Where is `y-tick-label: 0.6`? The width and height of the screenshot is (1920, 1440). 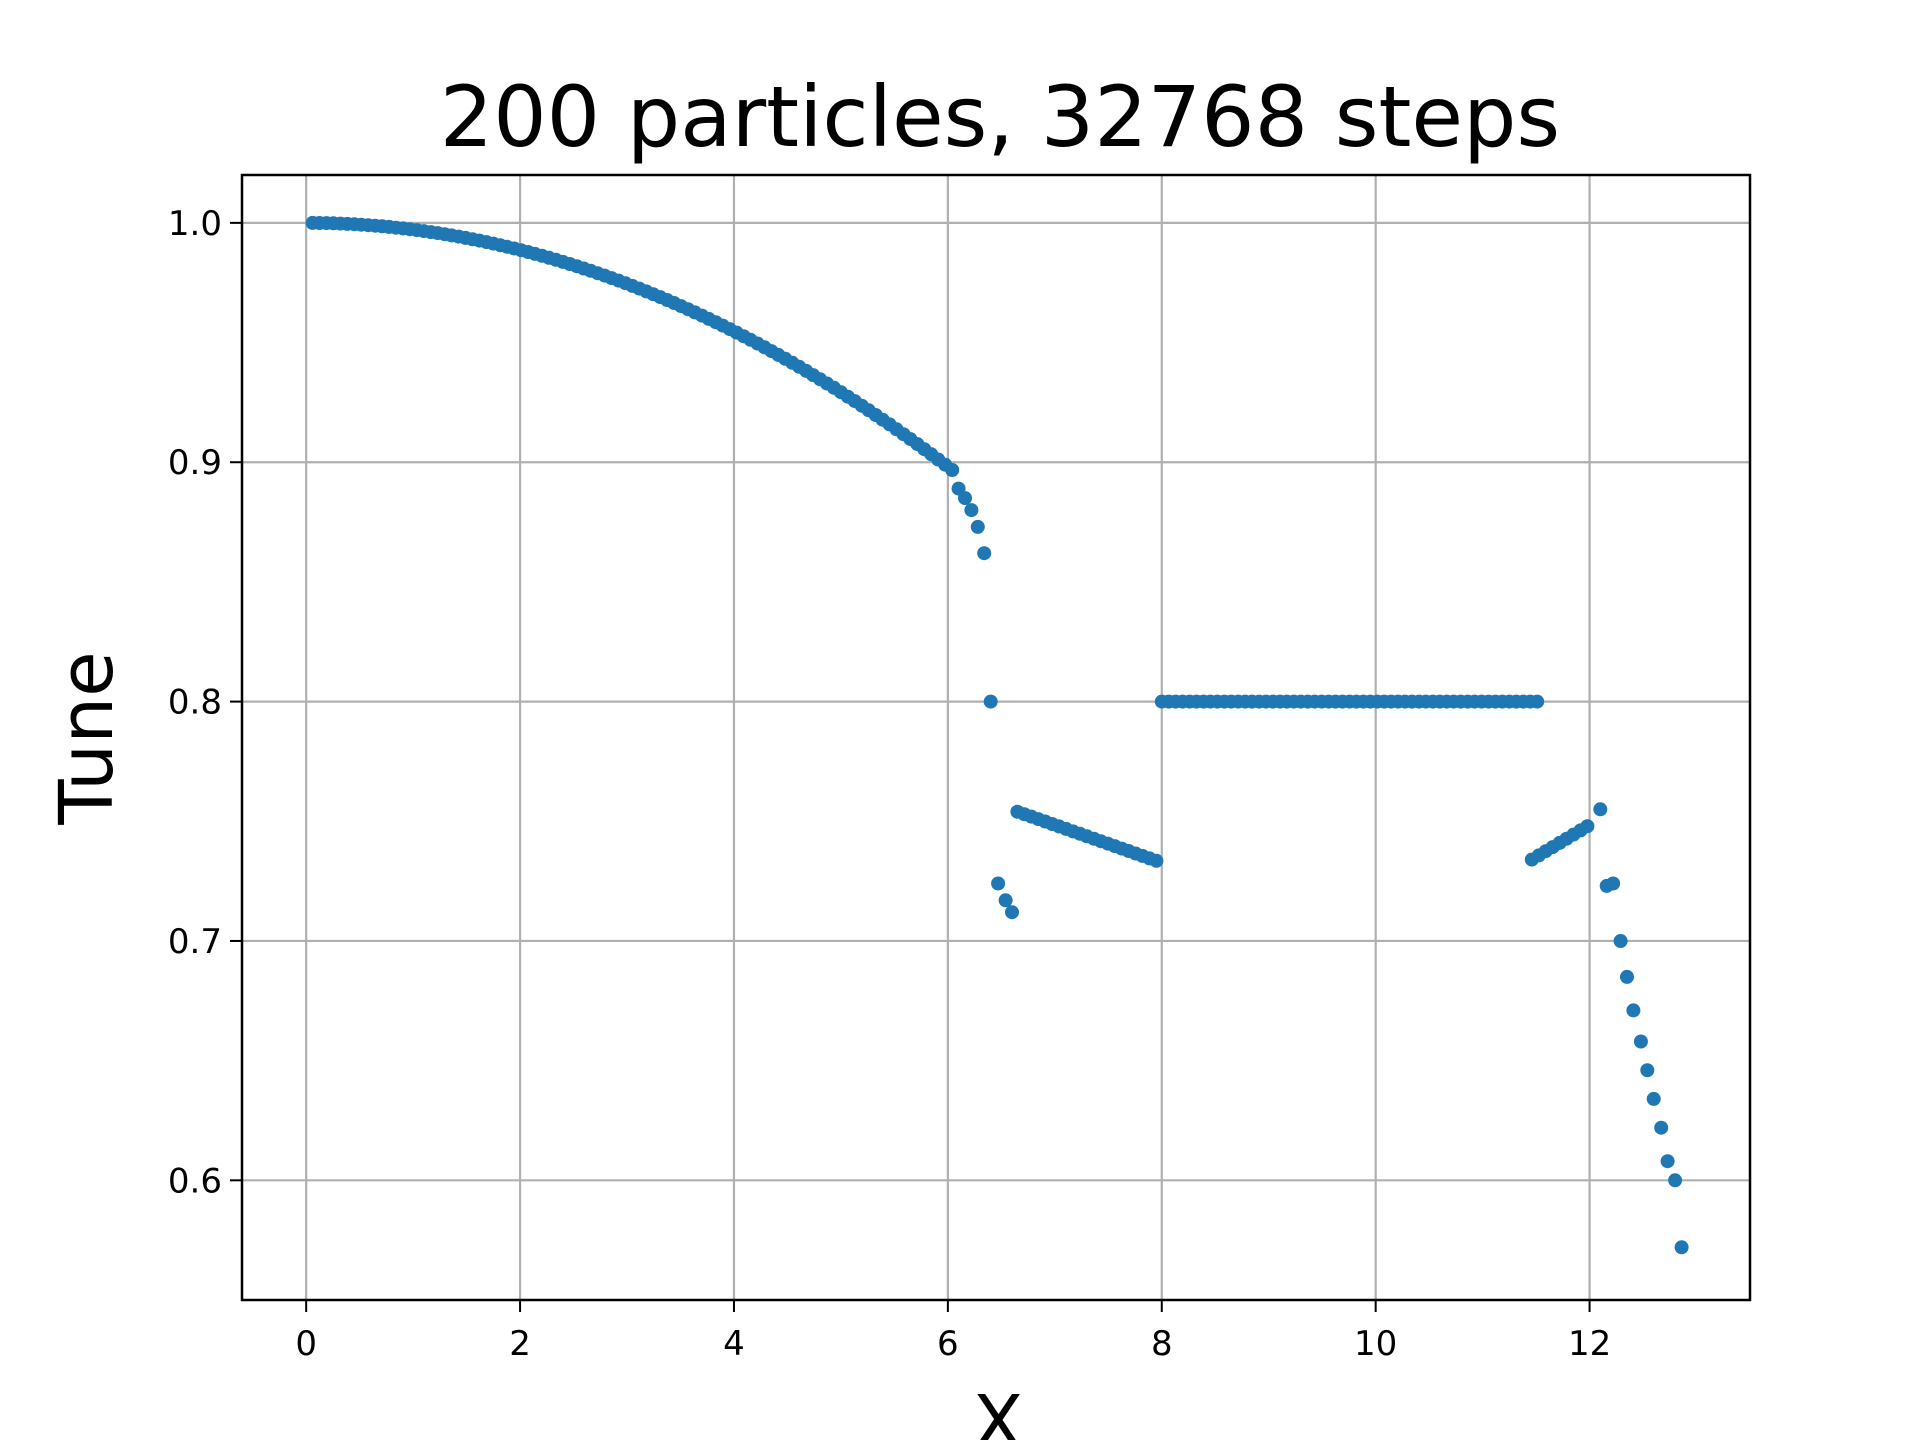 y-tick-label: 0.6 is located at coordinates (195, 1181).